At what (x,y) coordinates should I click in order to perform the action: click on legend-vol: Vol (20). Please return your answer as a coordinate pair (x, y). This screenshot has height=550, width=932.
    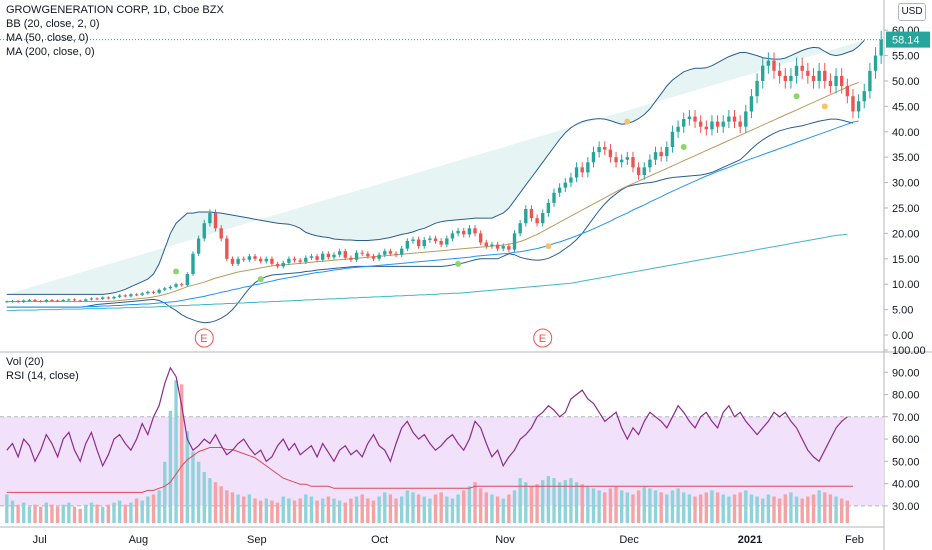
    Looking at the image, I should click on (25, 362).